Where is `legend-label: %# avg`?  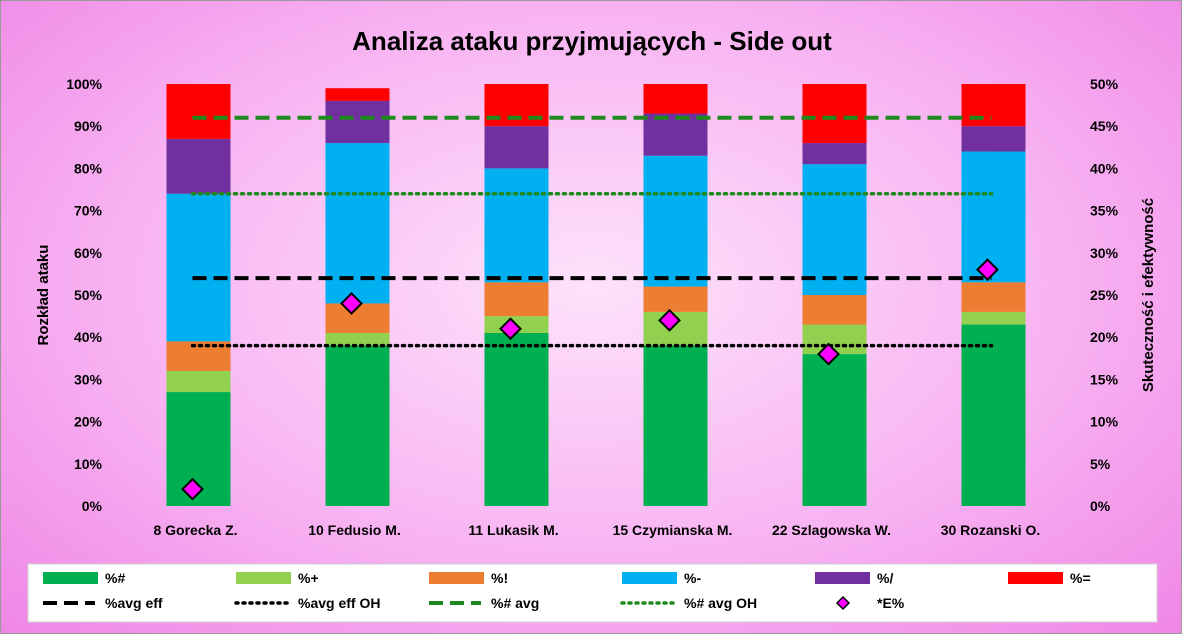 legend-label: %# avg is located at coordinates (515, 603).